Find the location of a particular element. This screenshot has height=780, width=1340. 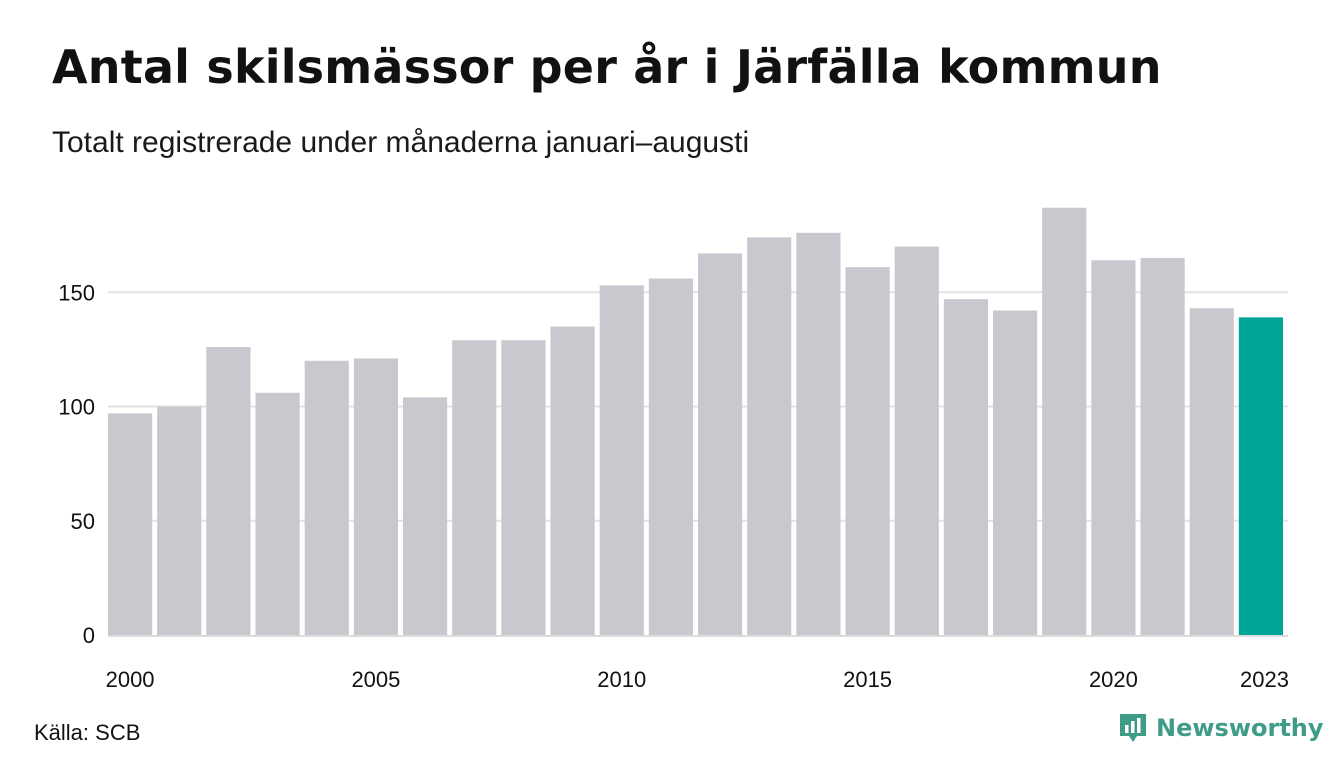

bar-2005 is located at coordinates (375, 496).